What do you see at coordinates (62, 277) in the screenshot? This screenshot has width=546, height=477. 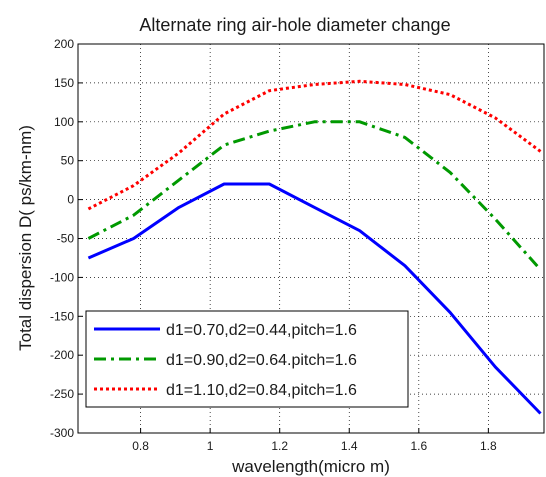 I see `y-tick-label: -100` at bounding box center [62, 277].